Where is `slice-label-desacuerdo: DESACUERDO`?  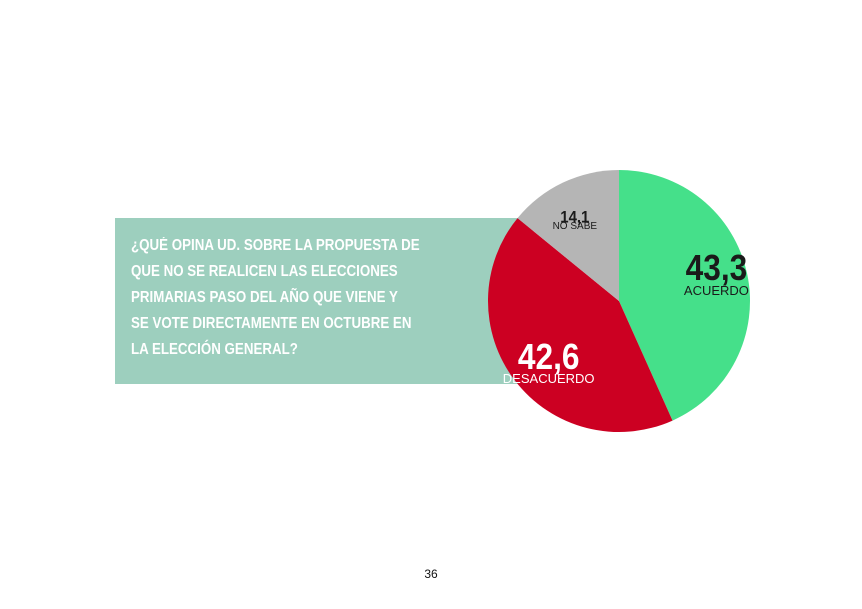
slice-label-desacuerdo: DESACUERDO is located at coordinates (549, 378).